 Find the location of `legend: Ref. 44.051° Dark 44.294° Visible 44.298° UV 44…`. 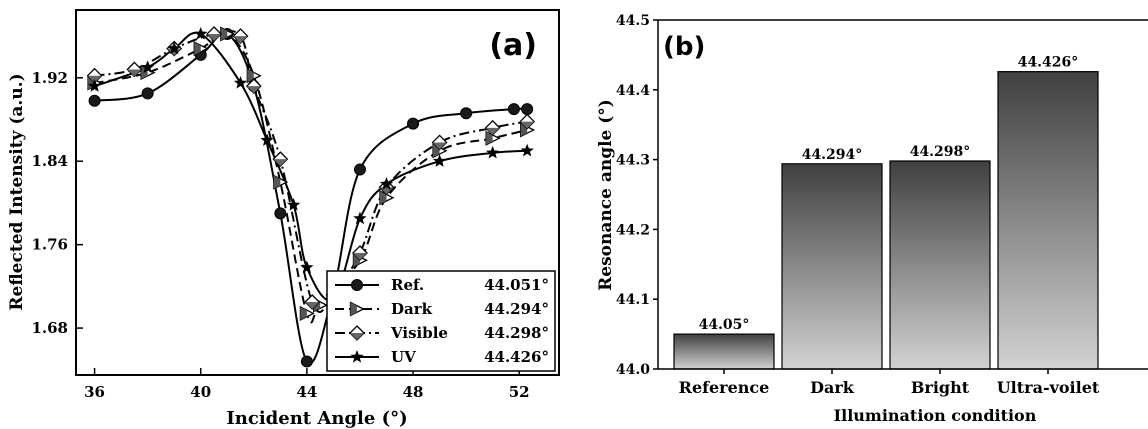

legend: Ref. 44.051° Dark 44.294° Visible 44.298° UV 44… is located at coordinates (441, 321).